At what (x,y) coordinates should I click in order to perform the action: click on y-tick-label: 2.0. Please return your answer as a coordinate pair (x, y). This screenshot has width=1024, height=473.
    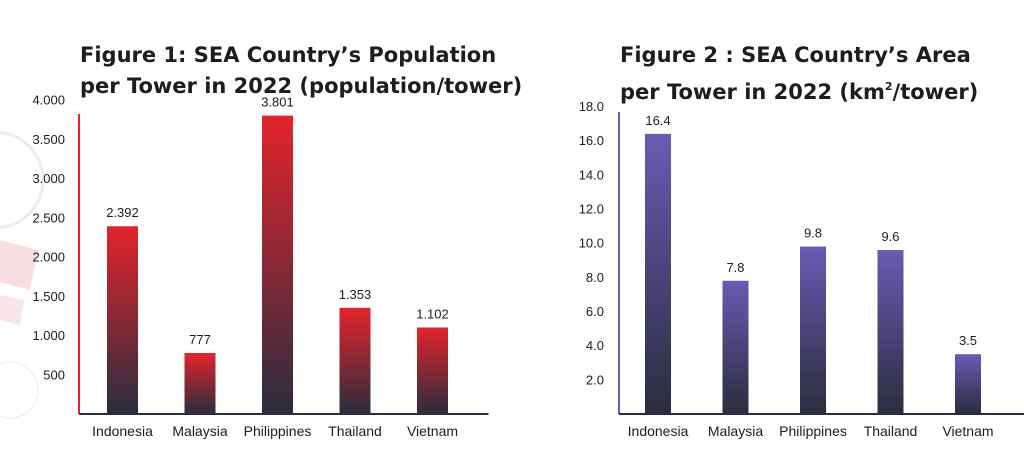
    Looking at the image, I should click on (595, 379).